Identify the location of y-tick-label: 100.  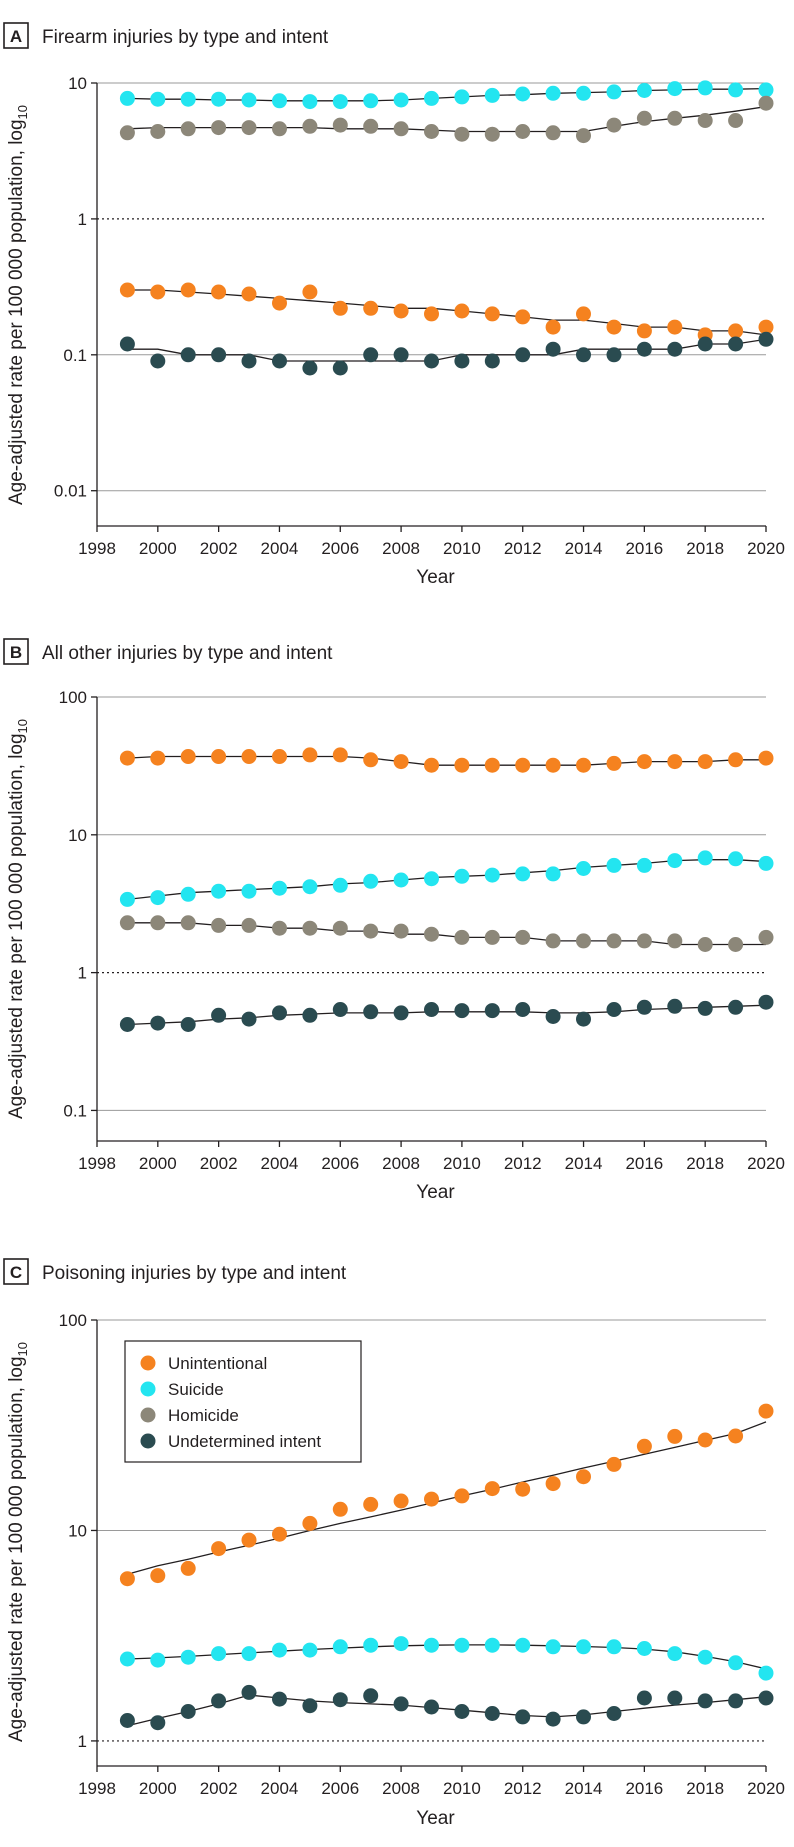
(73, 1320).